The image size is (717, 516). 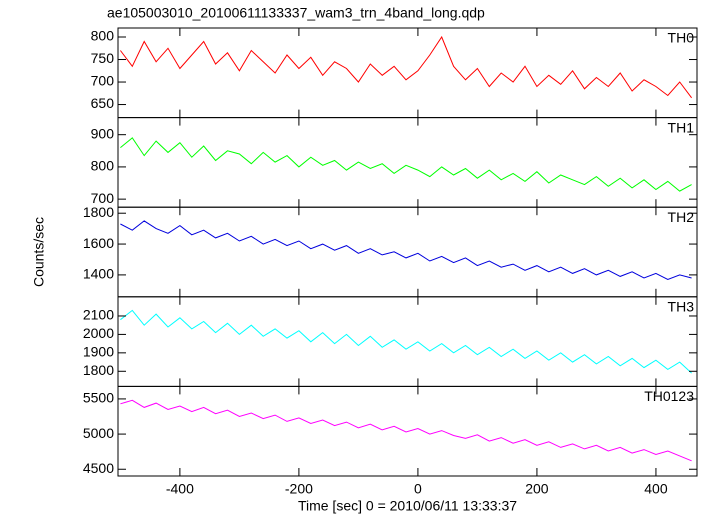 I want to click on panel-label: TH1, so click(x=681, y=127).